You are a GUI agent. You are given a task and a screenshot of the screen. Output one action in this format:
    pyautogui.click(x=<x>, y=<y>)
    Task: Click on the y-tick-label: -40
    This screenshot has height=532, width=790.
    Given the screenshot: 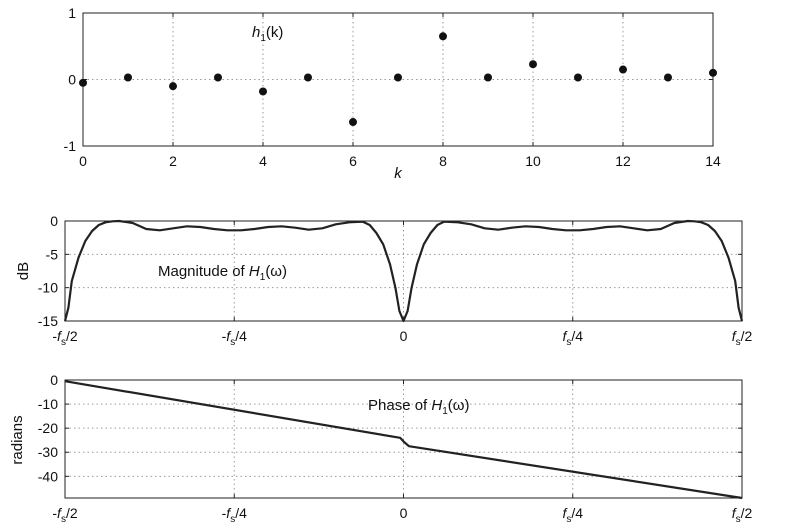 What is the action you would take?
    pyautogui.click(x=48, y=476)
    